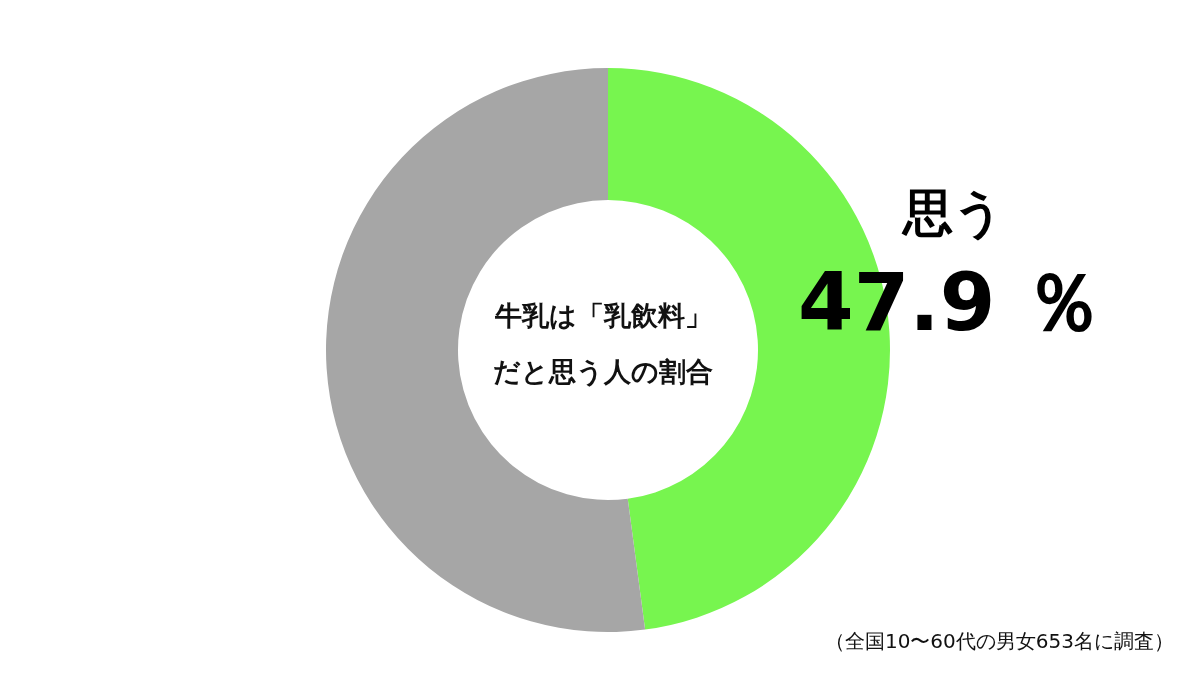 The image size is (1200, 683). Describe the element at coordinates (603, 344) in the screenshot. I see `text: 牛乳は「乳飲料」だと思う人の割合` at that location.